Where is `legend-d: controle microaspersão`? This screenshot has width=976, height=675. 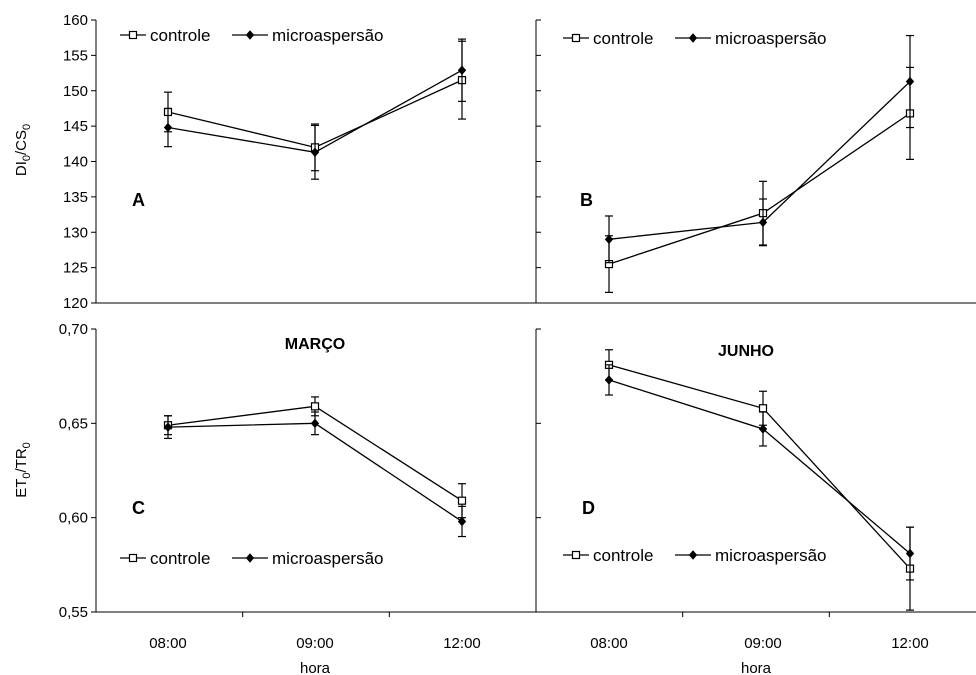 legend-d: controle microaspersão is located at coordinates (695, 555).